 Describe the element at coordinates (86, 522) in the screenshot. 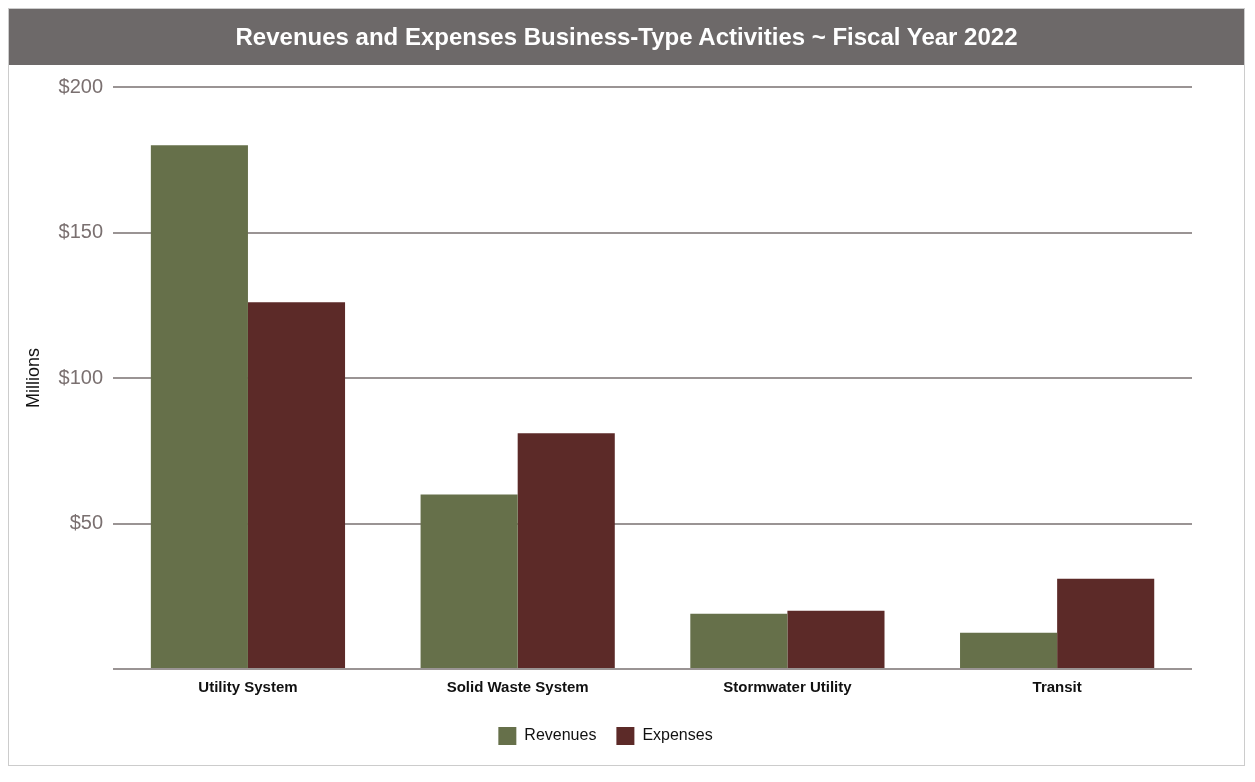

I see `y-tick-label: $50` at that location.